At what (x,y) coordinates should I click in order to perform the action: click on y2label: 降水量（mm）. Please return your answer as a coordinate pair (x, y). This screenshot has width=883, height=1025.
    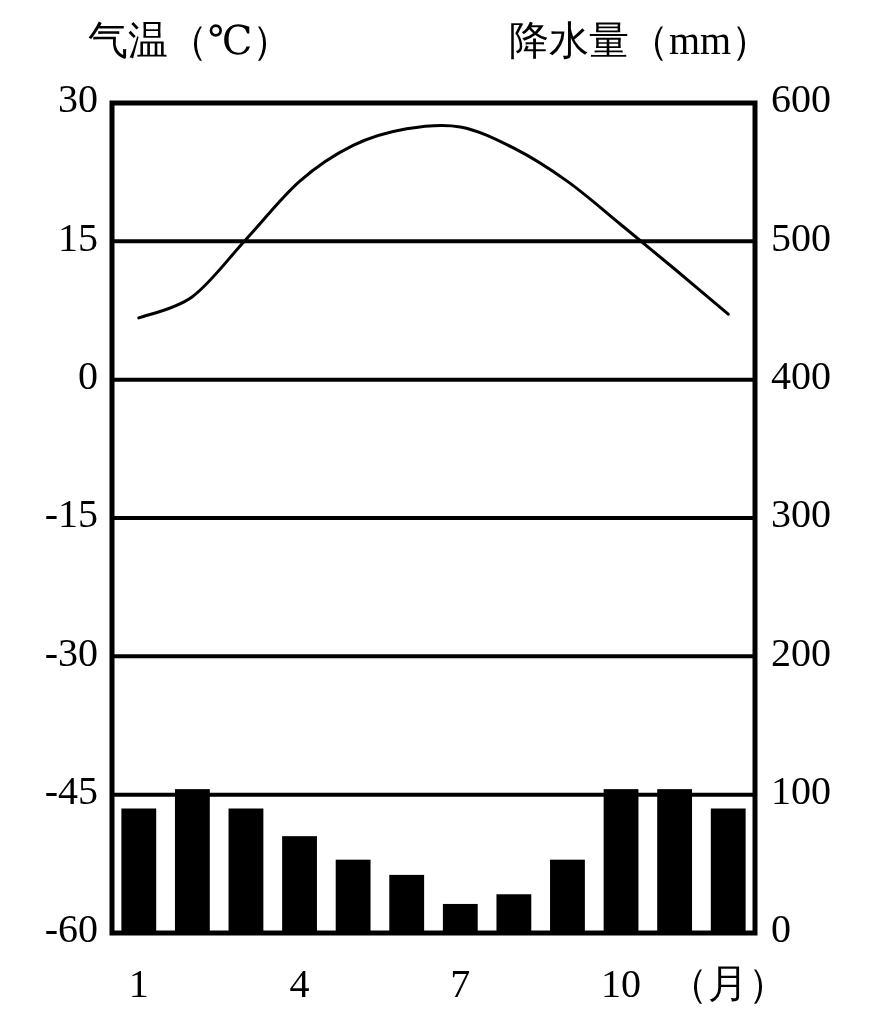
    Looking at the image, I should click on (640, 41).